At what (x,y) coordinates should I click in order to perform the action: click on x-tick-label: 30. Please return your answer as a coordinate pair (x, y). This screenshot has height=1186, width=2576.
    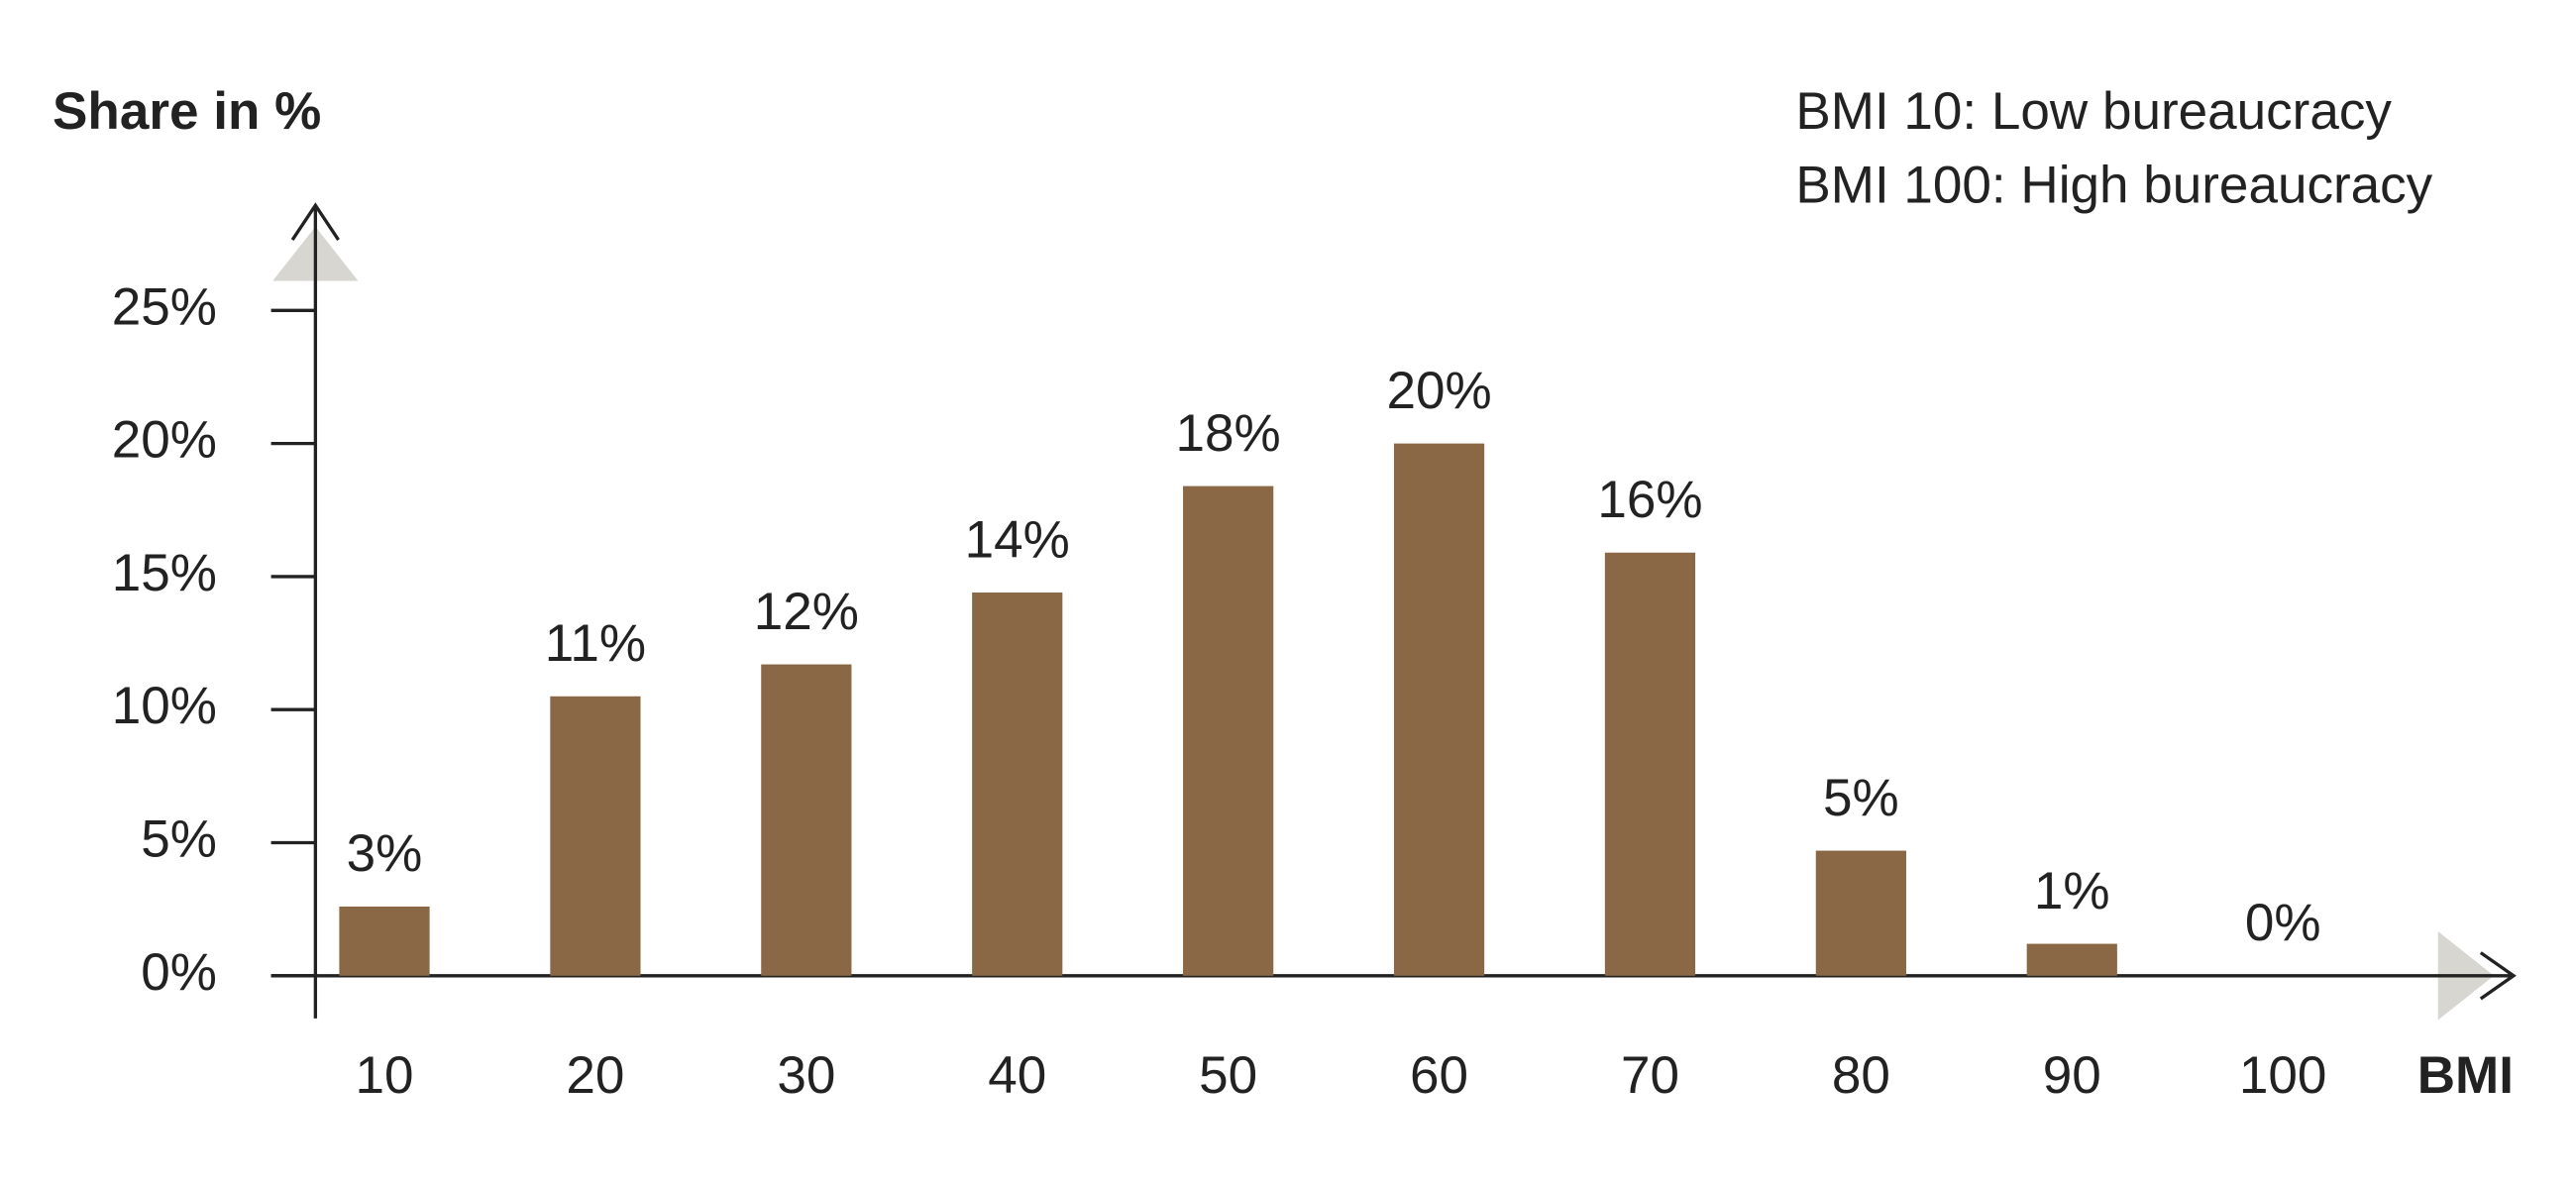
    Looking at the image, I should click on (806, 1075).